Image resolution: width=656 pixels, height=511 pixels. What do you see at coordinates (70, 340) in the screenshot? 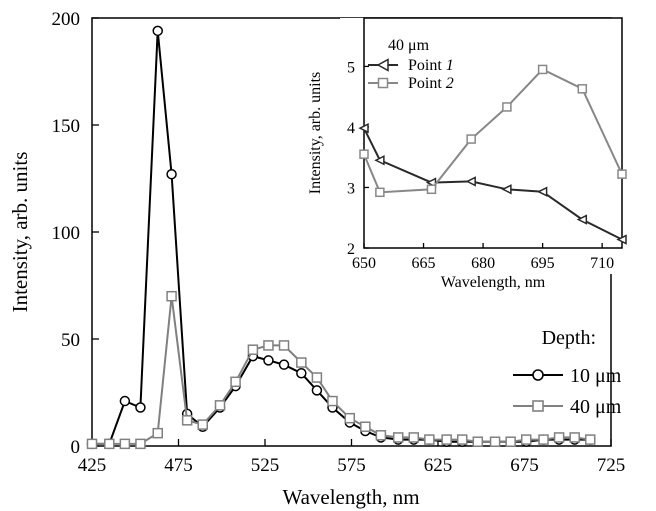
I see `main-y-tick-label-1: 50` at bounding box center [70, 340].